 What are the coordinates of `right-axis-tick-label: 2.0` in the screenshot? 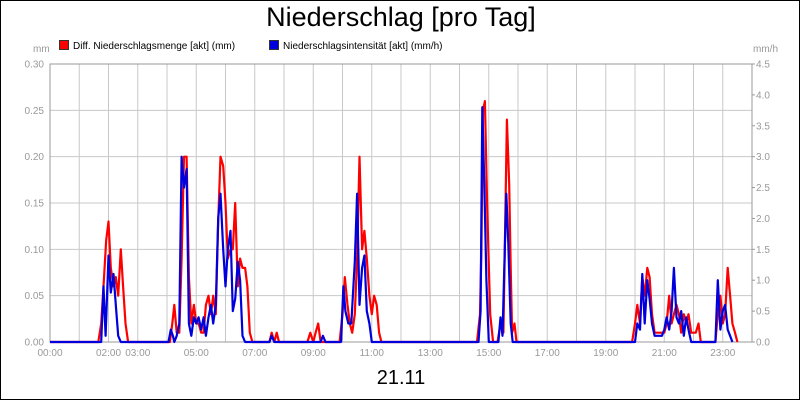 It's located at (763, 219).